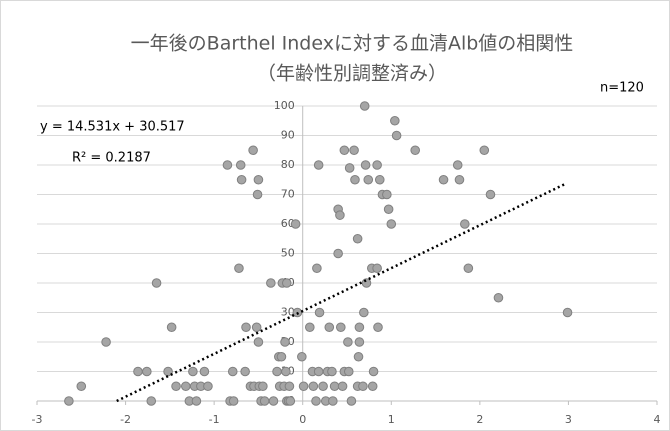 The width and height of the screenshot is (670, 431). What do you see at coordinates (214, 419) in the screenshot?
I see `x-tick-label: -1` at bounding box center [214, 419].